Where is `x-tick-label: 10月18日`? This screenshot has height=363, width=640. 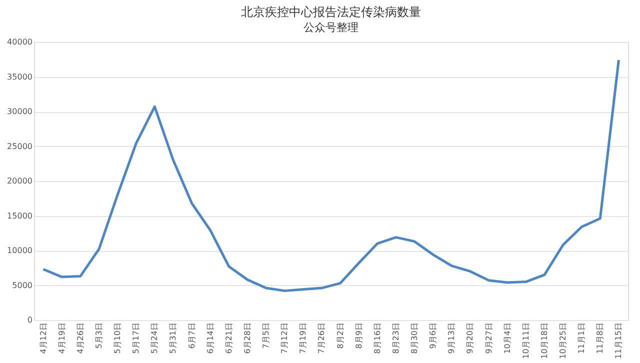 x-tick-label: 10月18日 is located at coordinates (544, 340).